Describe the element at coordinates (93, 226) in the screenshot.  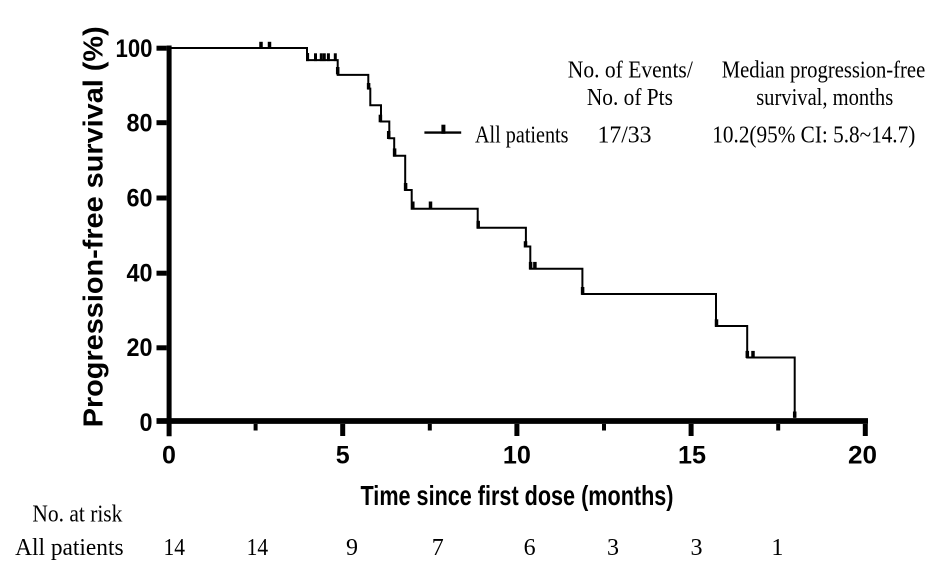
I see `svg-text: Progression-free survival (%)` at that location.